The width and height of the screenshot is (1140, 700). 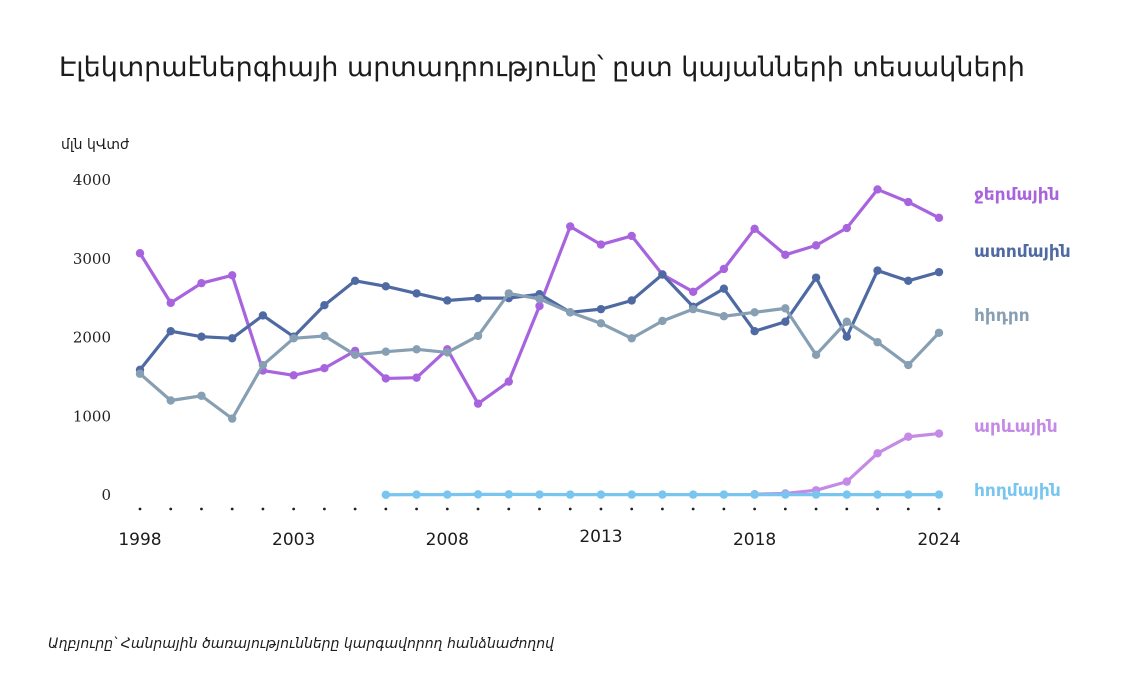 I want to click on y-tick-label: 0, so click(x=106, y=495).